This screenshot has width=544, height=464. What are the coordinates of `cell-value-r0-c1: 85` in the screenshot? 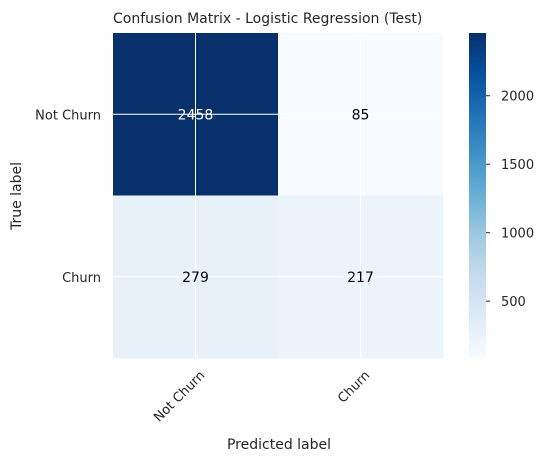 It's located at (361, 115).